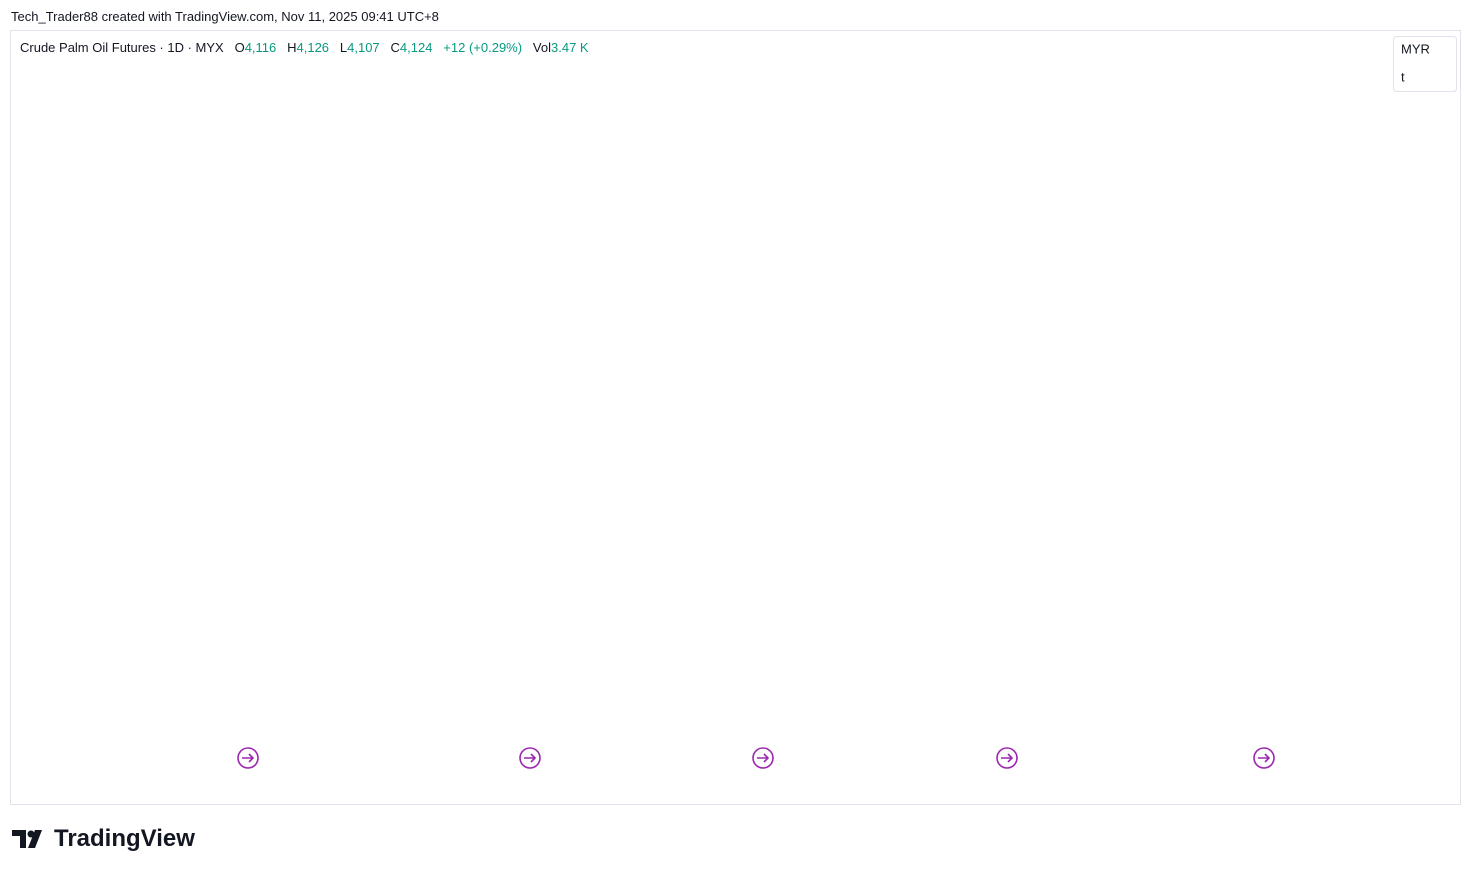  I want to click on ohlc-label: O, so click(239, 47).